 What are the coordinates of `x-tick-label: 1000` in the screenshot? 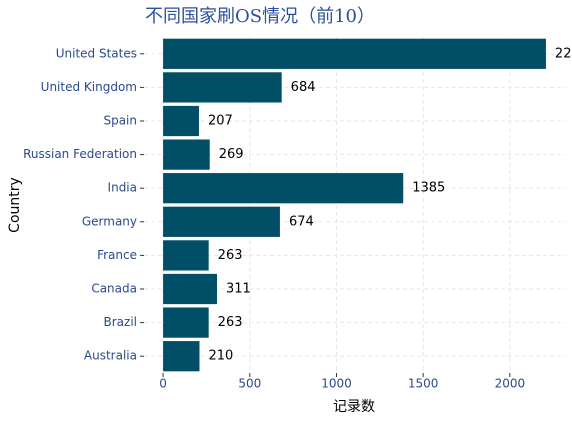 It's located at (336, 384).